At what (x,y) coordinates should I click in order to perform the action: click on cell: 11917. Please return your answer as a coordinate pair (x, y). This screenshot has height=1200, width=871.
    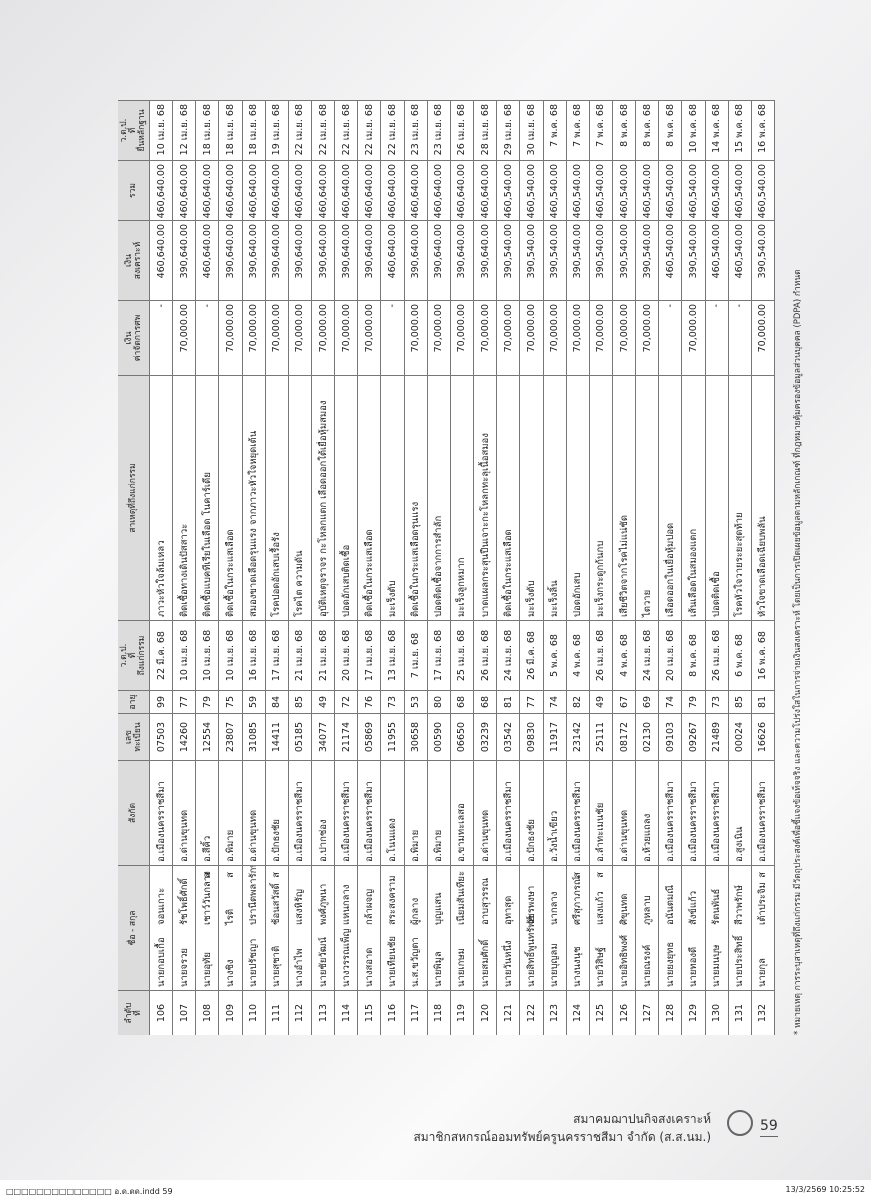
    Looking at the image, I should click on (555, 736).